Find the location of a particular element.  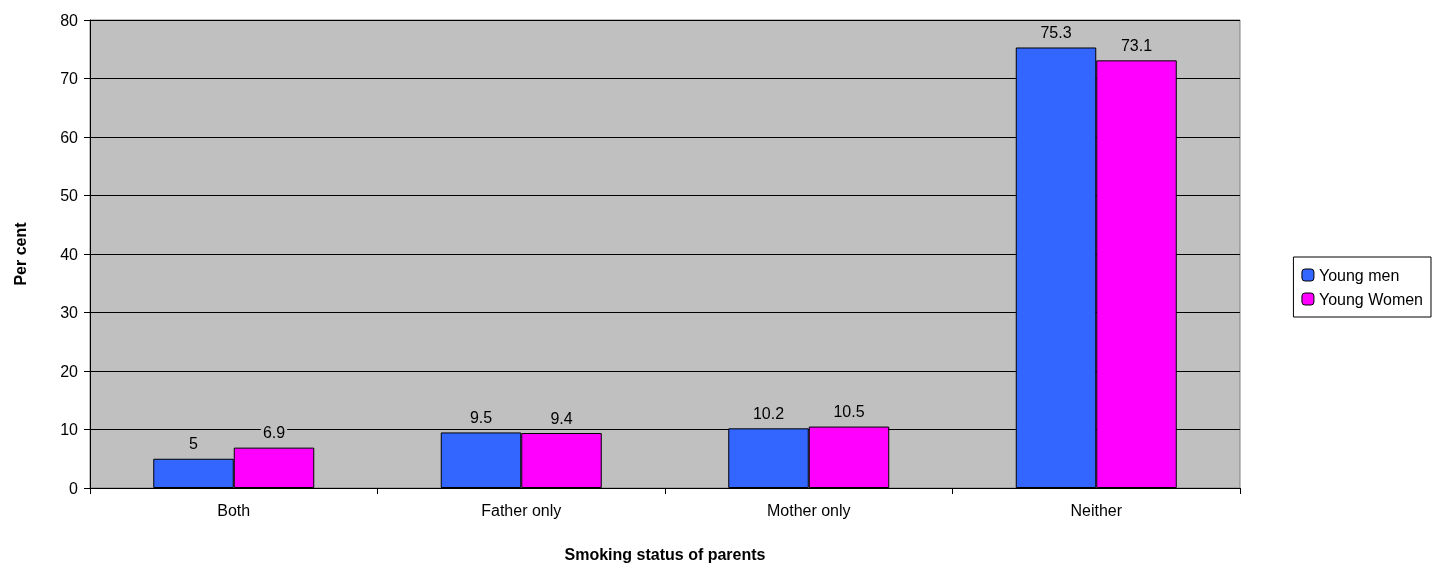

data-label: 5 is located at coordinates (194, 444).